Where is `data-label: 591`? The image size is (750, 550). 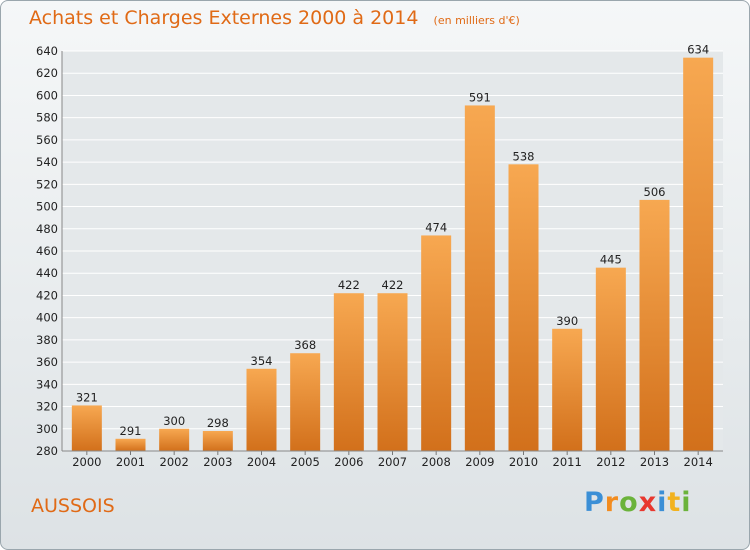 data-label: 591 is located at coordinates (480, 97).